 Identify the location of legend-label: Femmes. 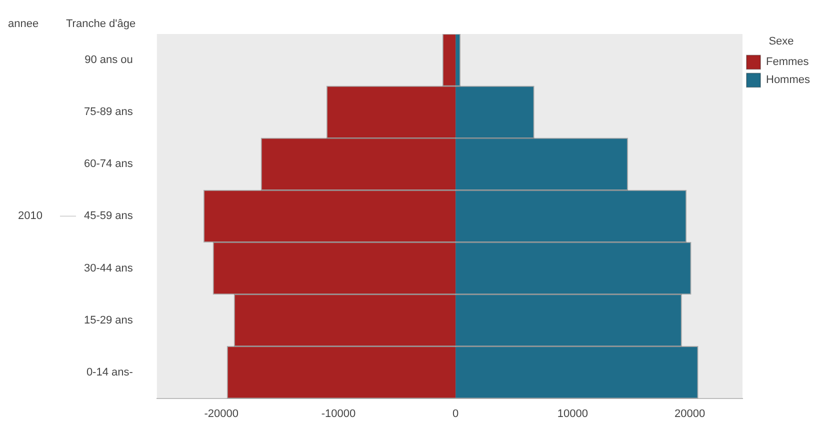
(788, 62).